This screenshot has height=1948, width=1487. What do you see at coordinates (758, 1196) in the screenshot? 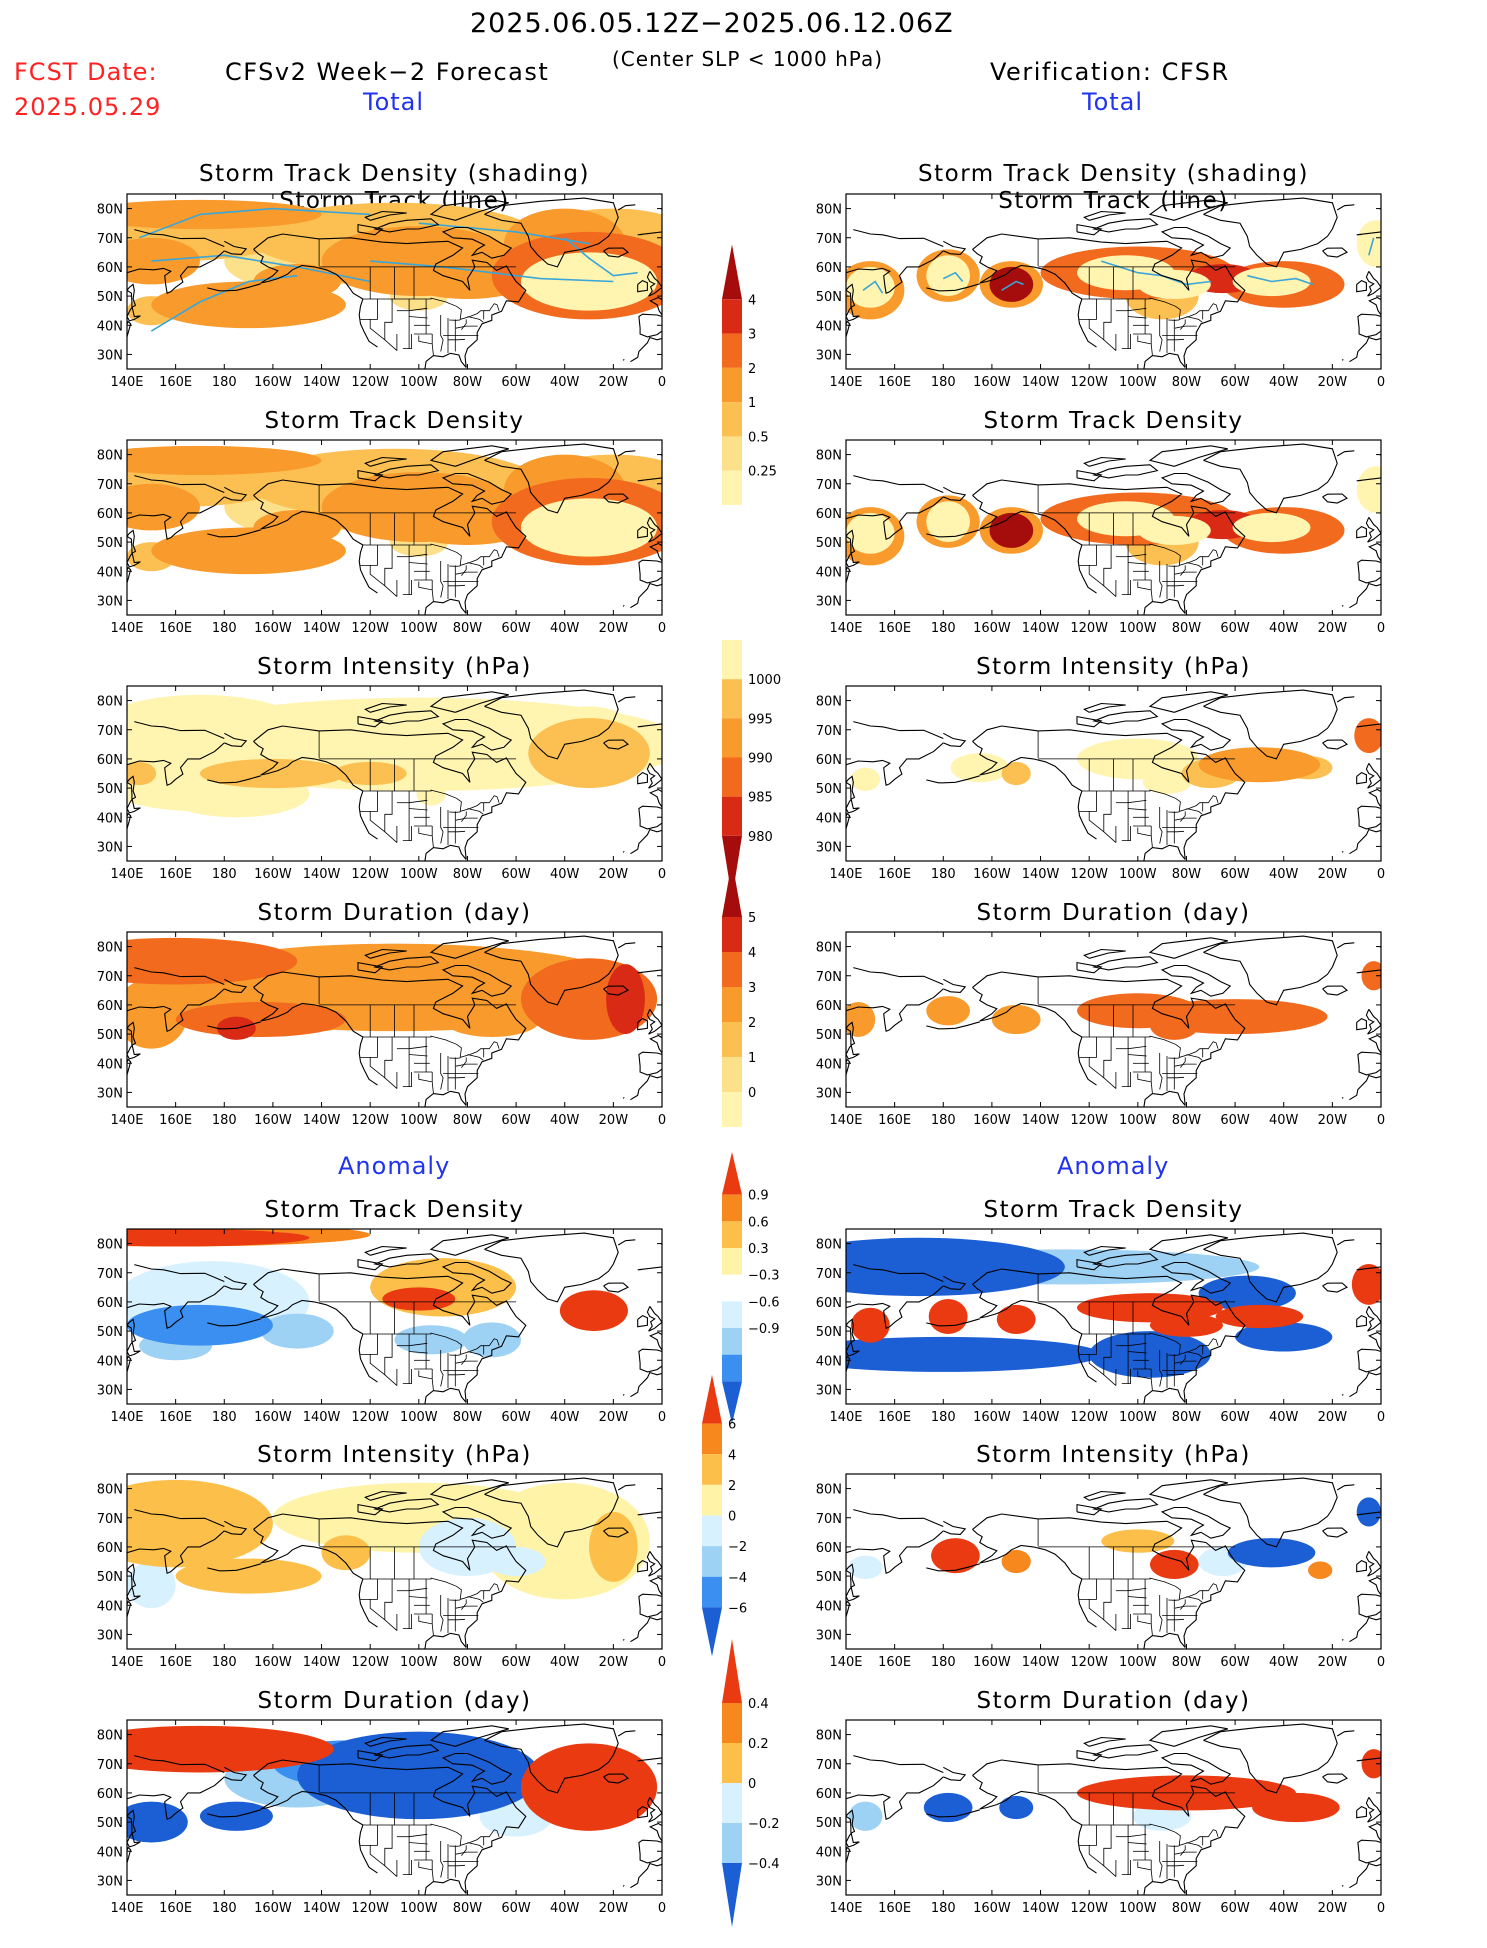
I see `colorbar-label: 0.9` at bounding box center [758, 1196].